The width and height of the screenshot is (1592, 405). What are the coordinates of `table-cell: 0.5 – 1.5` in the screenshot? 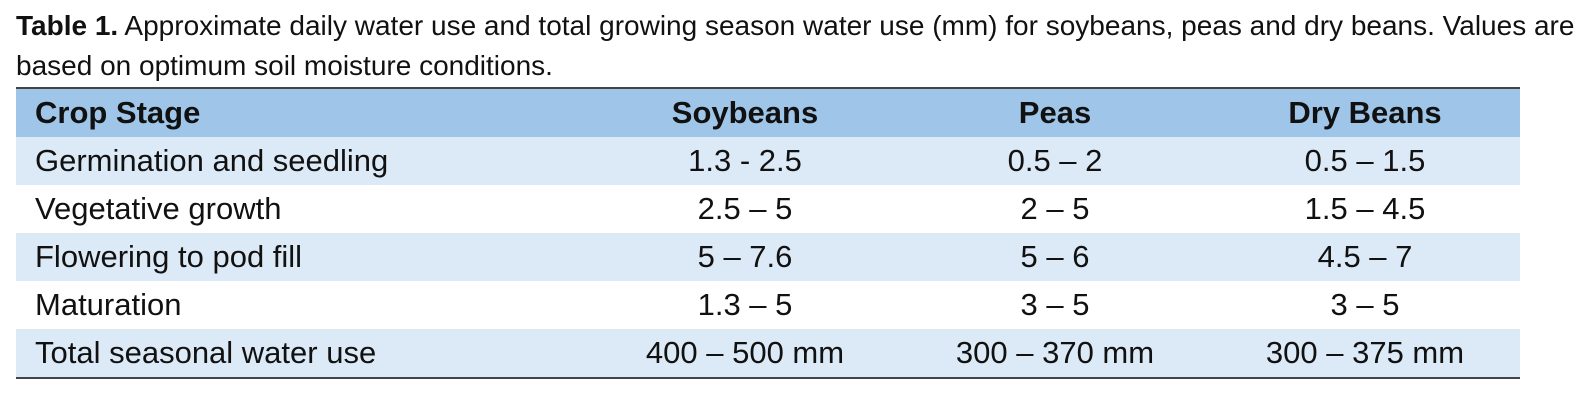 It's located at (1365, 160).